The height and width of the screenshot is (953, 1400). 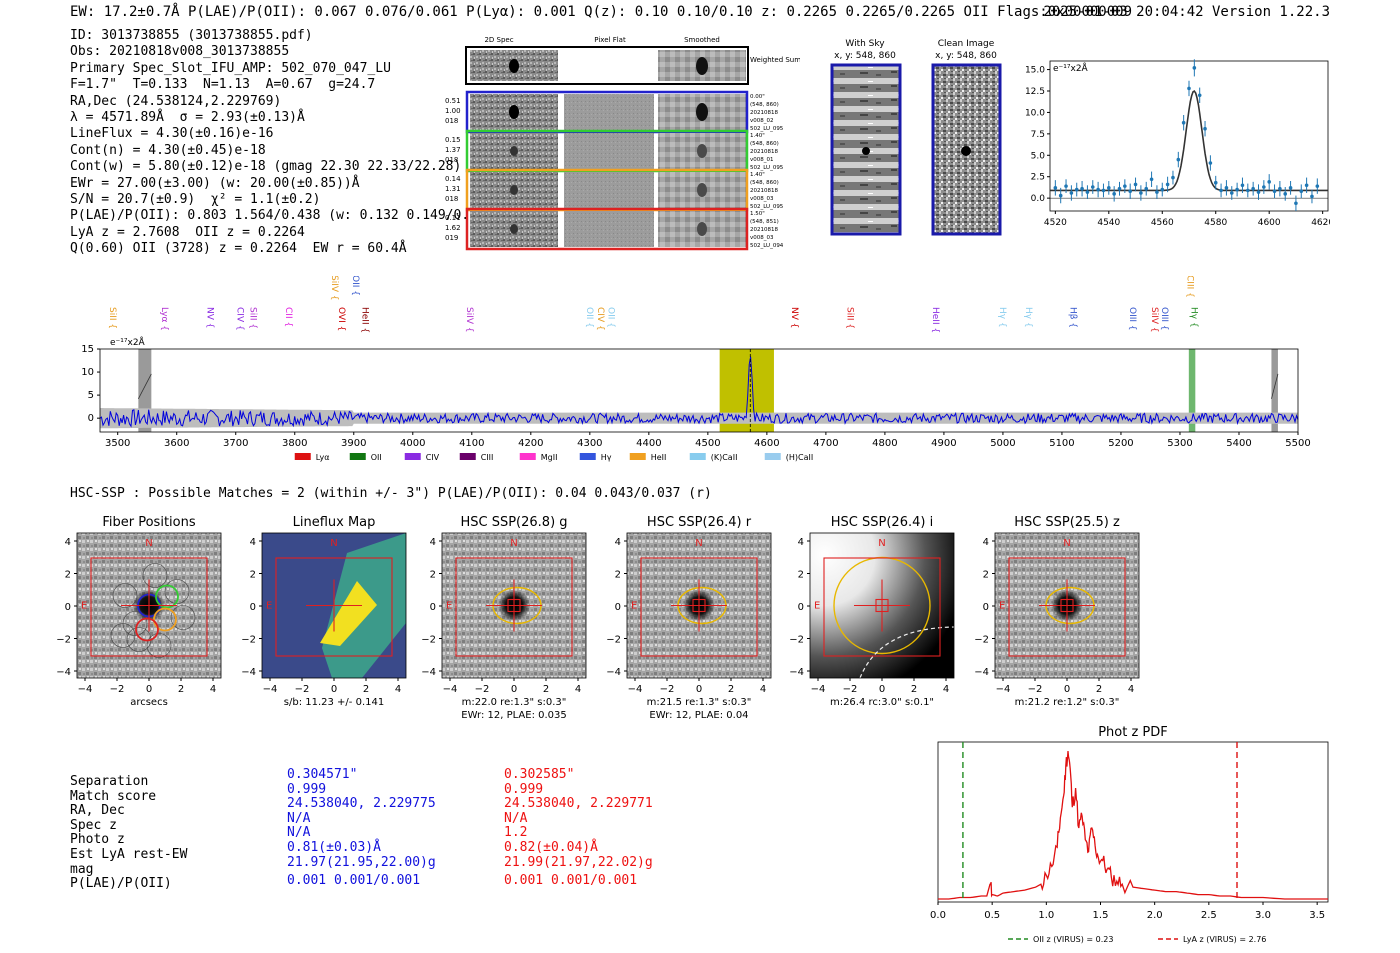 What do you see at coordinates (578, 804) in the screenshot?
I see `match-value: 24.538040, 2.229771` at bounding box center [578, 804].